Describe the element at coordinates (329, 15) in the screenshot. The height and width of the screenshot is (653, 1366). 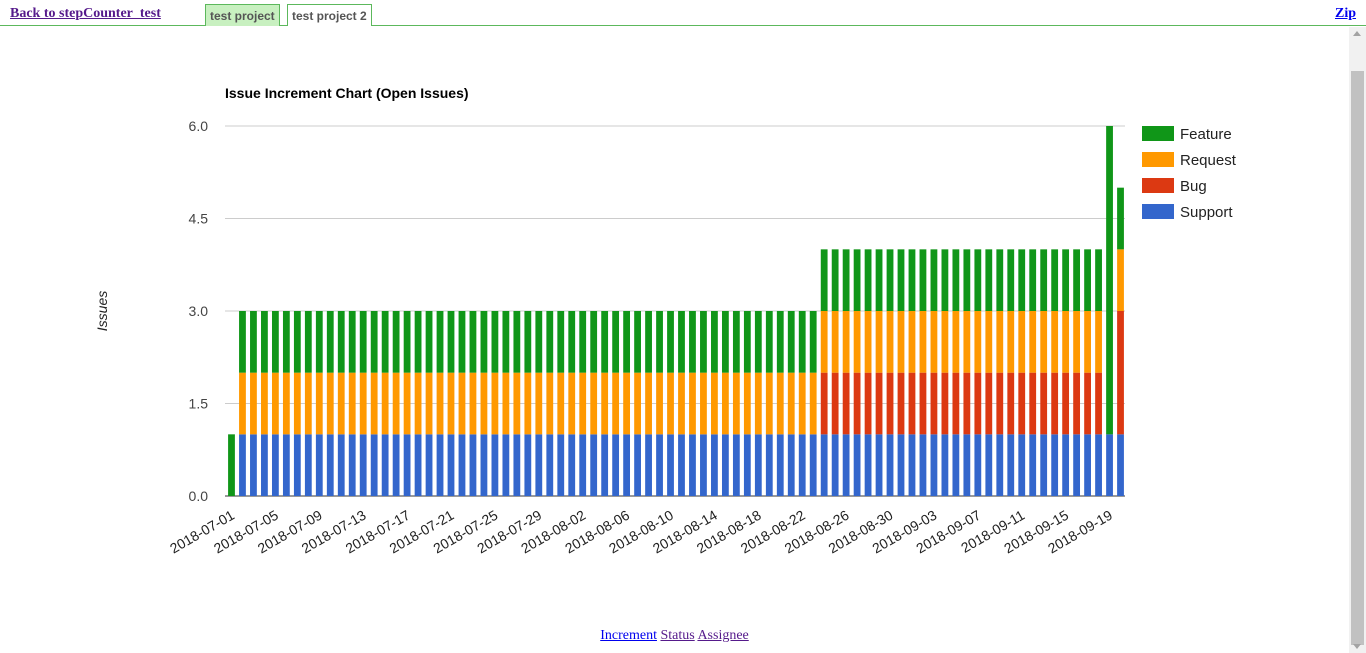
I see `tab-test-project-2: test project 2` at that location.